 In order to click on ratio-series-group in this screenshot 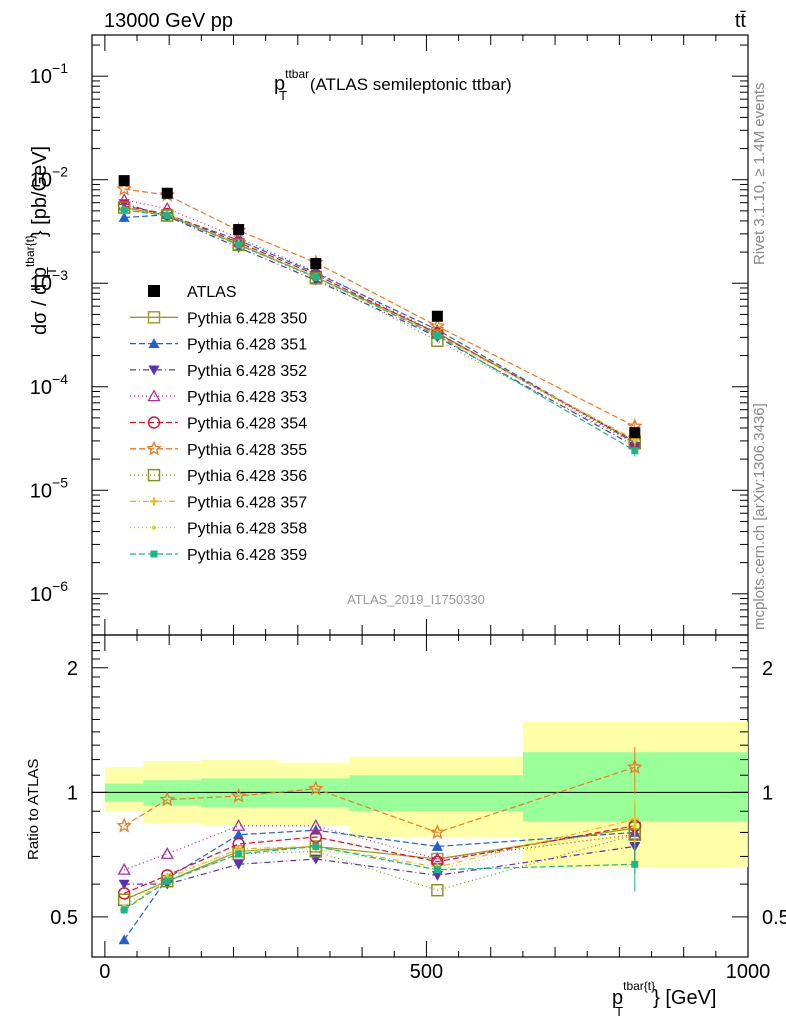, I will do `click(379, 845)`.